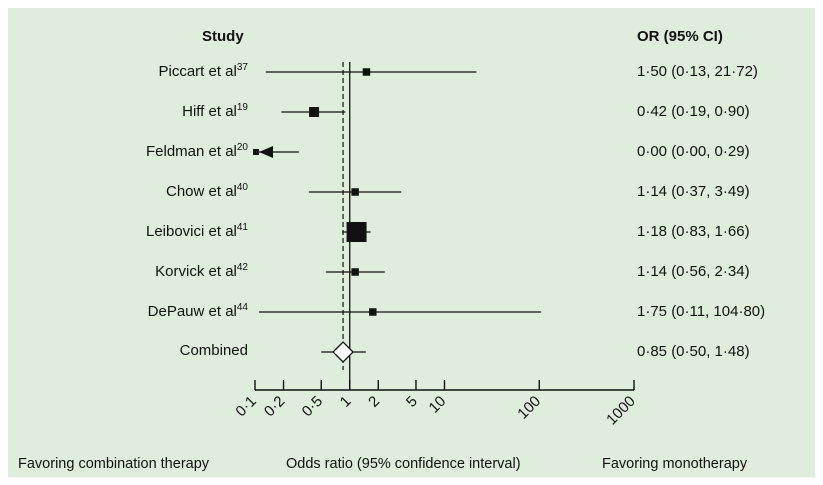 This screenshot has height=485, width=823. What do you see at coordinates (242, 107) in the screenshot?
I see `reference-number: 19` at bounding box center [242, 107].